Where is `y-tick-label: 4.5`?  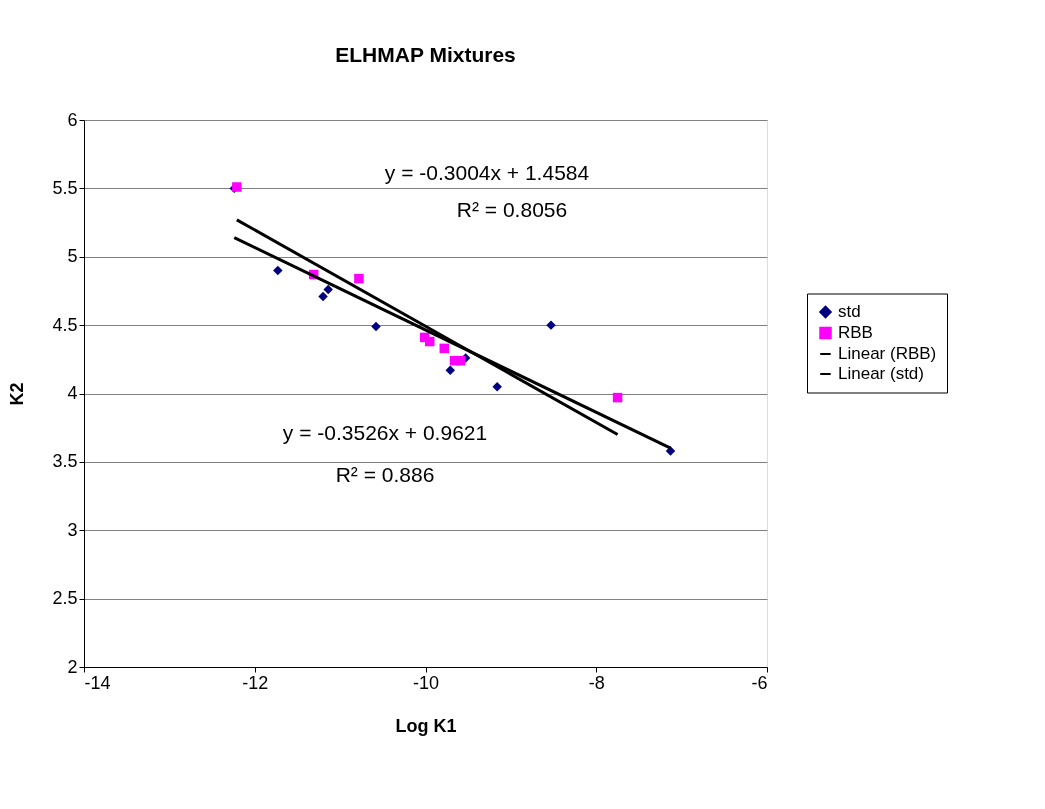 y-tick-label: 4.5 is located at coordinates (65, 324).